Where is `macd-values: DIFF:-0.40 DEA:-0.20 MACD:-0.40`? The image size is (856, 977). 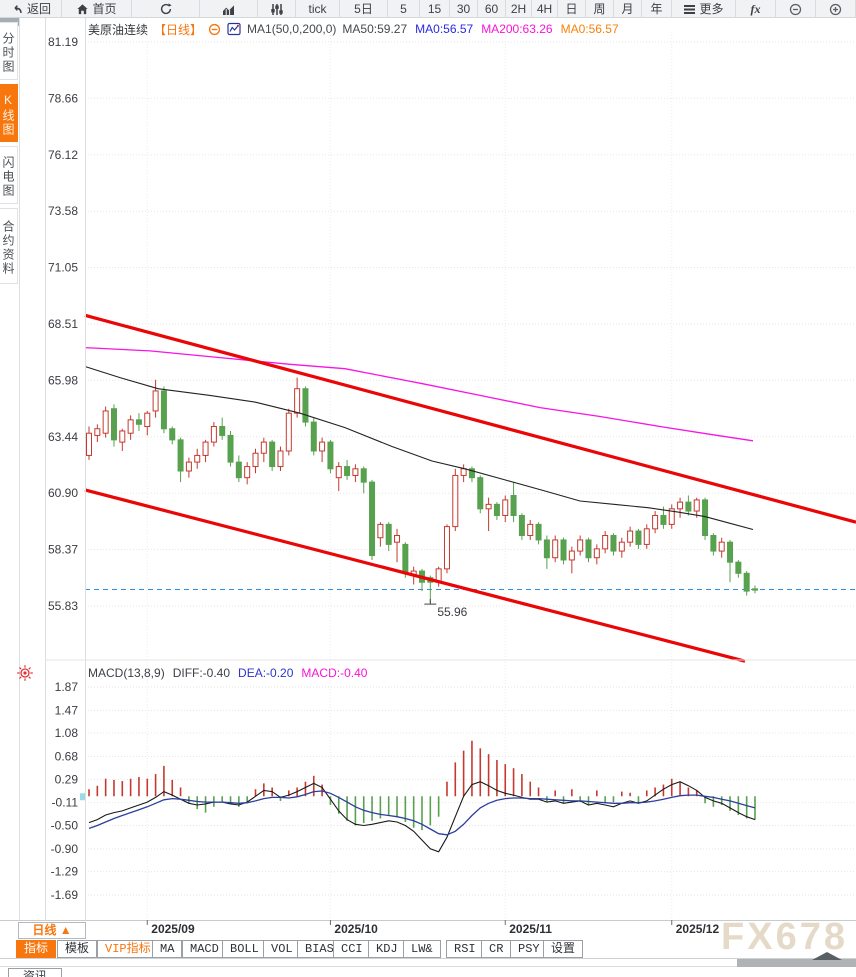
macd-values: DIFF:-0.40 DEA:-0.20 MACD:-0.40 is located at coordinates (274, 673).